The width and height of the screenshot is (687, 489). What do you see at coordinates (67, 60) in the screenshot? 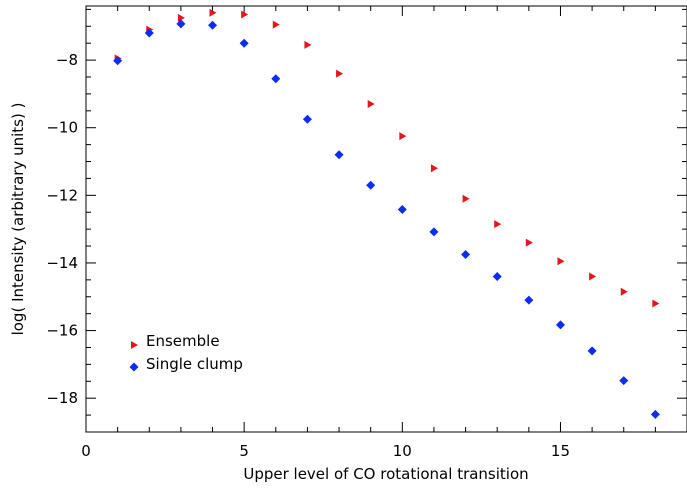
I see `y-tick-label: −8` at bounding box center [67, 60].